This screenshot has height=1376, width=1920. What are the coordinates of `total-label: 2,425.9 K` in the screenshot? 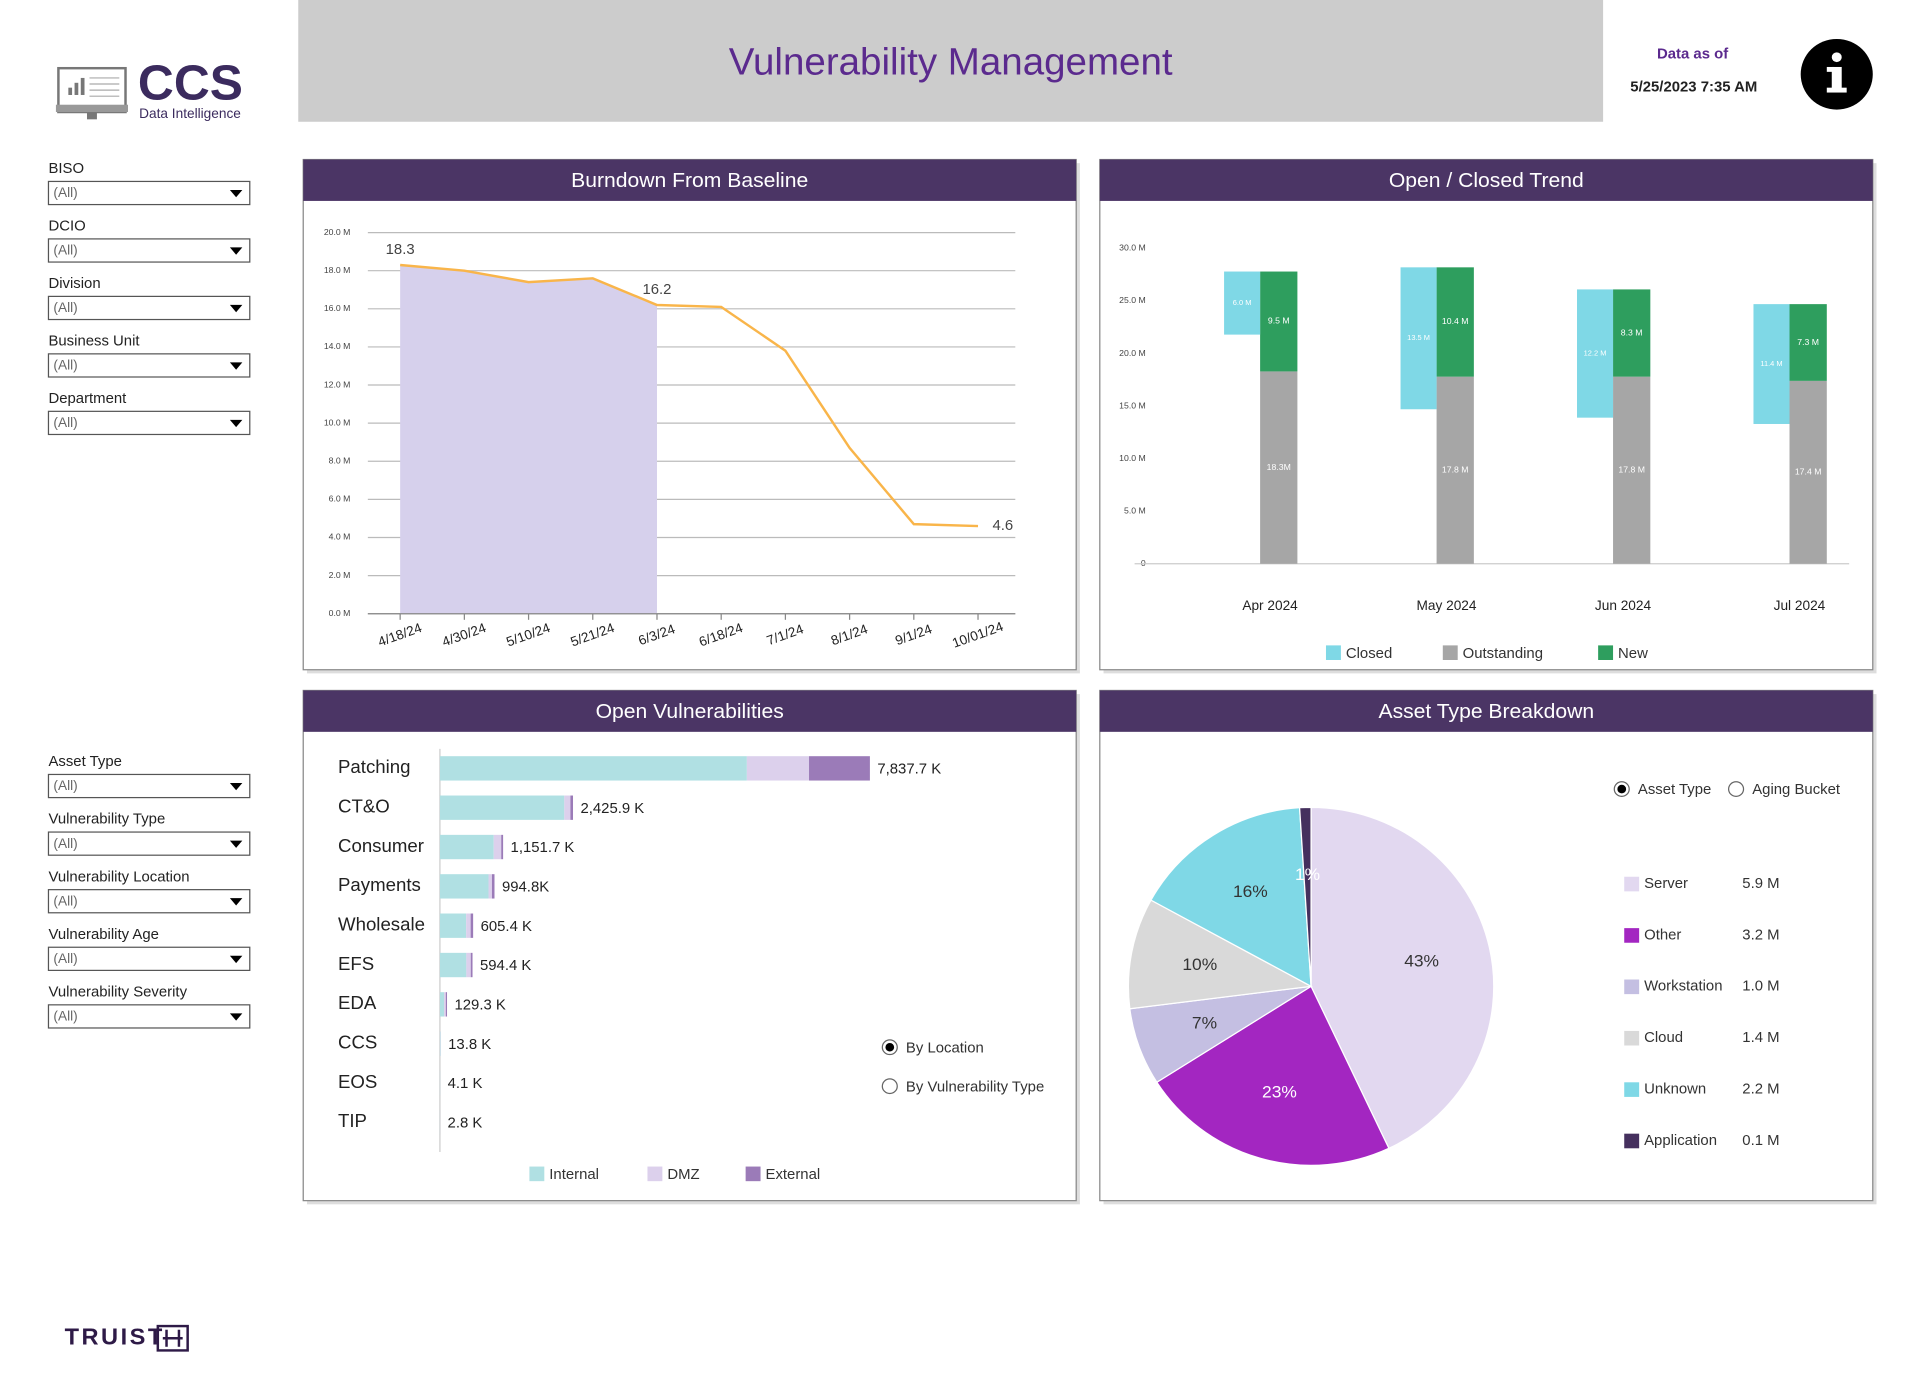 It's located at (612, 809).